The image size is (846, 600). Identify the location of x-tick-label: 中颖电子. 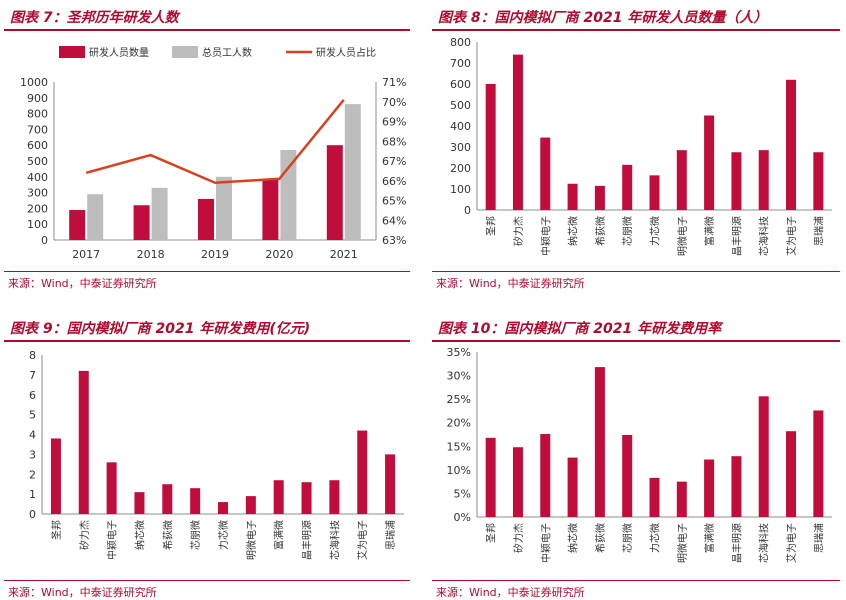
(112, 540).